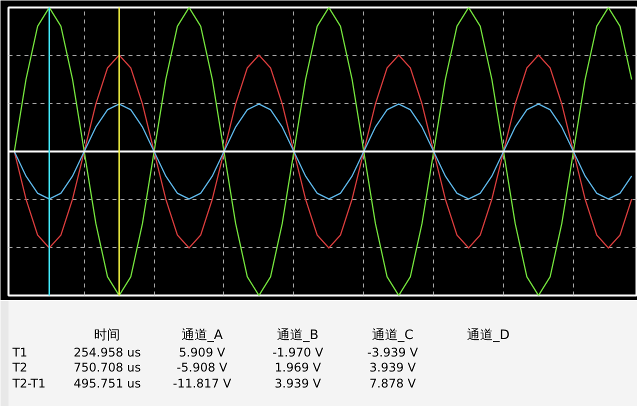 This screenshot has height=406, width=637. I want to click on text: -11.817 V, so click(202, 383).